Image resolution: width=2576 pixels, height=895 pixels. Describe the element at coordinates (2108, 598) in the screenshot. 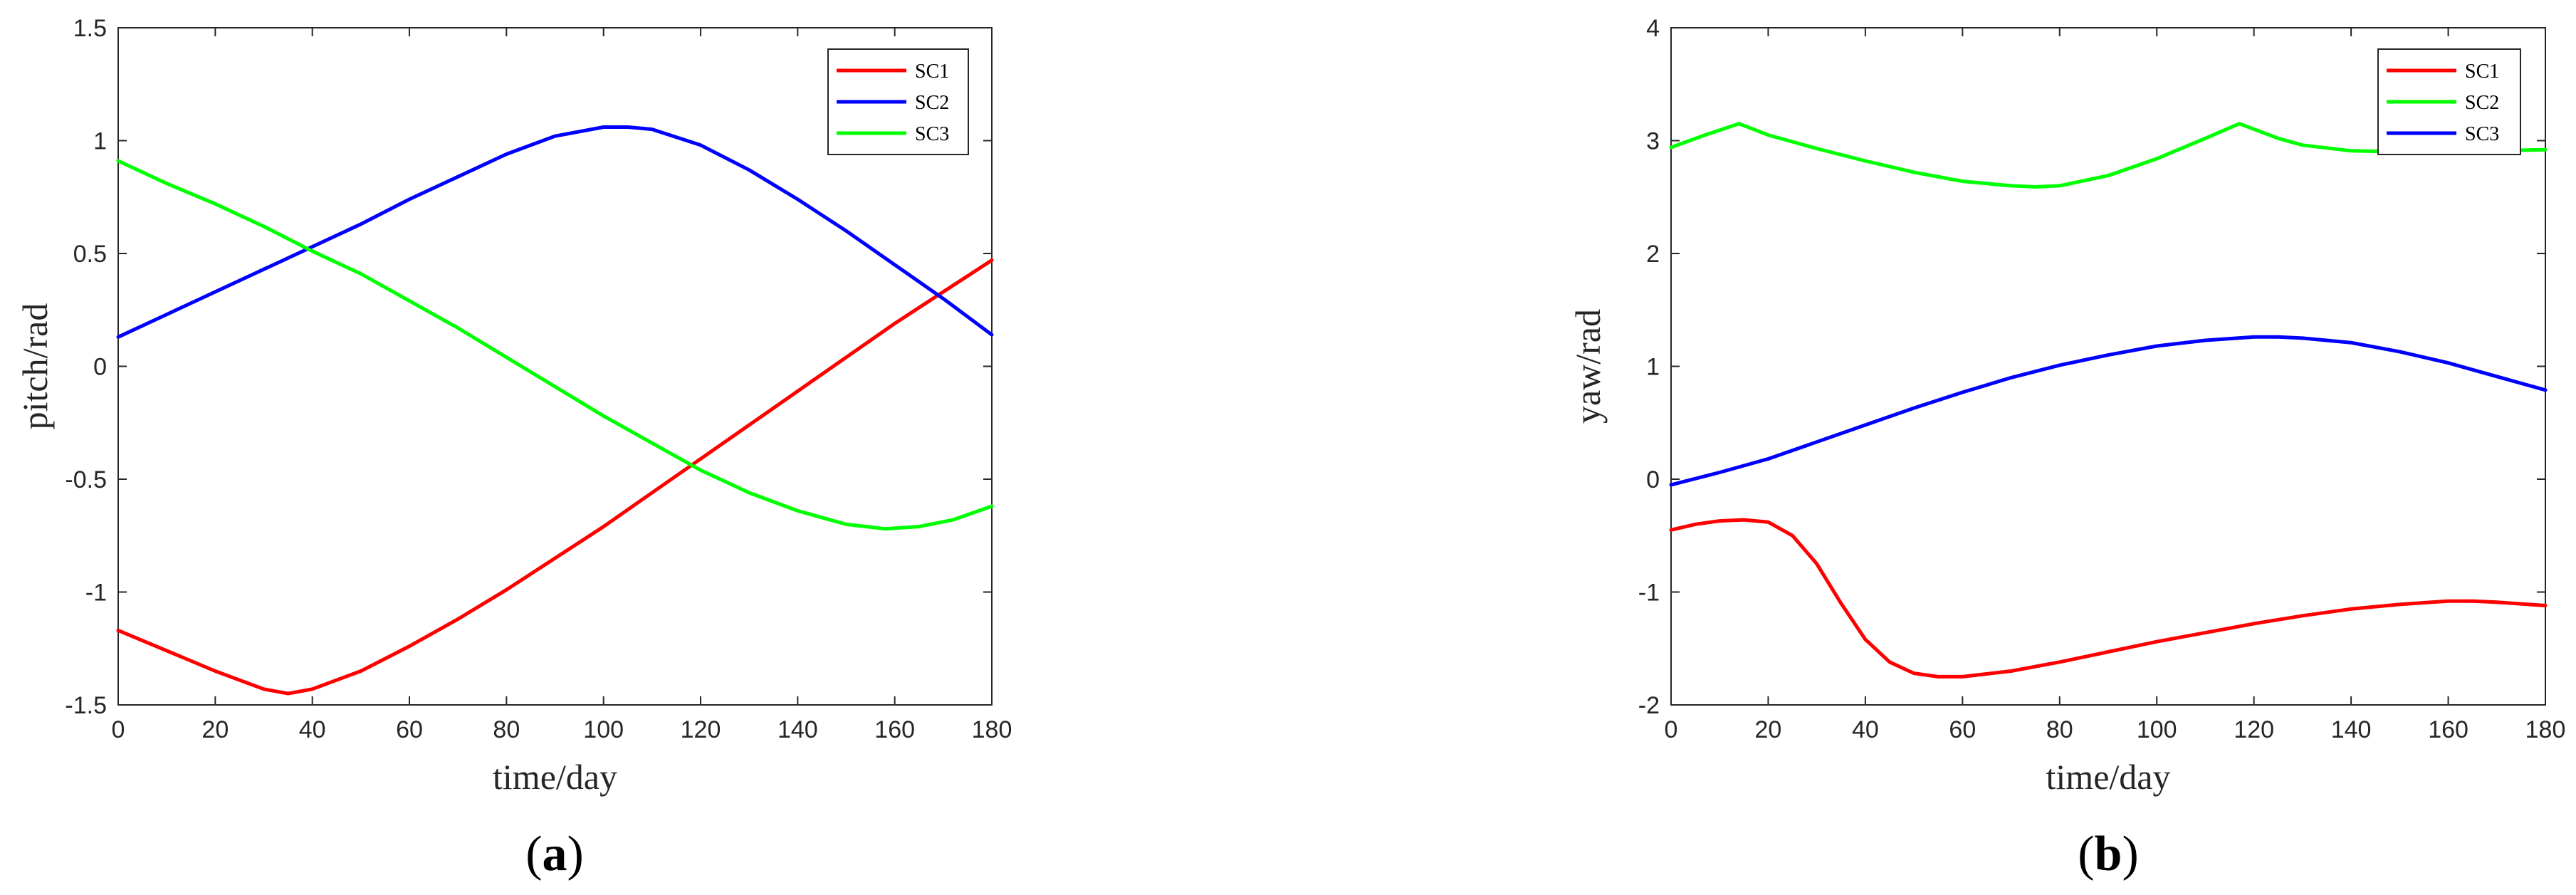

I see `series-line-sc1` at that location.